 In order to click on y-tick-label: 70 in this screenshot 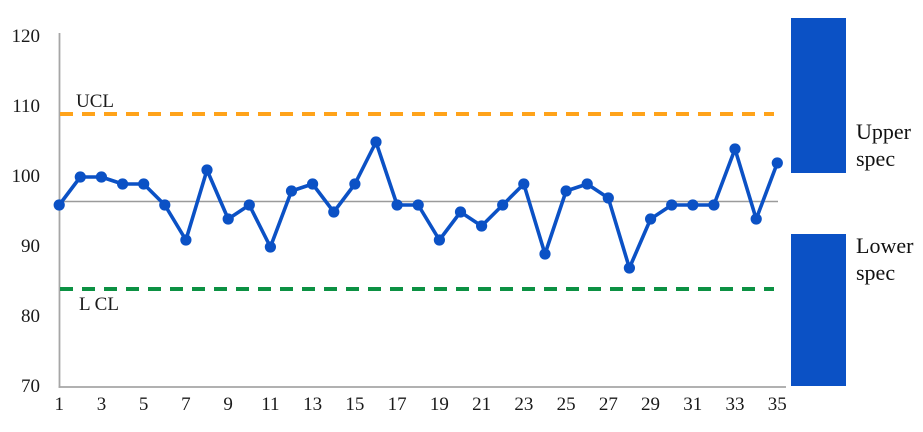, I will do `click(30, 386)`.